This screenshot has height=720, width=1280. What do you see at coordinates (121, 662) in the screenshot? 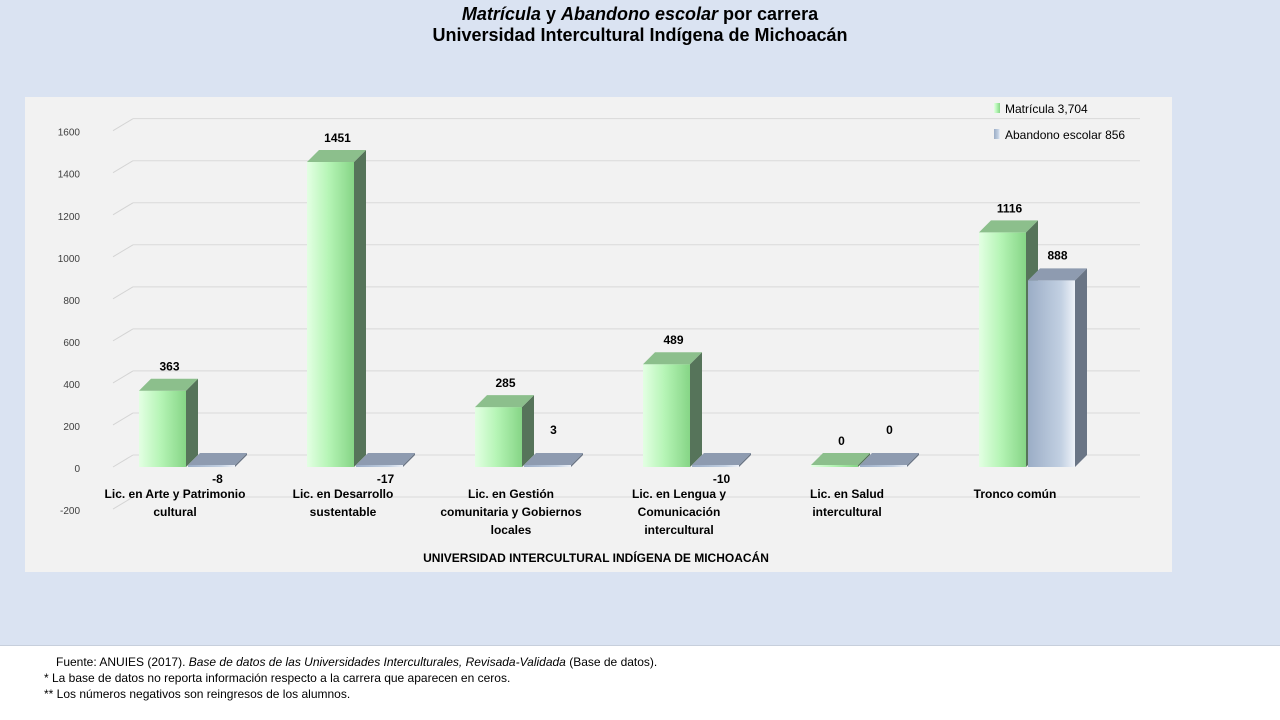
I see `source-prefix: Fuente: ANUIES (2017).` at bounding box center [121, 662].